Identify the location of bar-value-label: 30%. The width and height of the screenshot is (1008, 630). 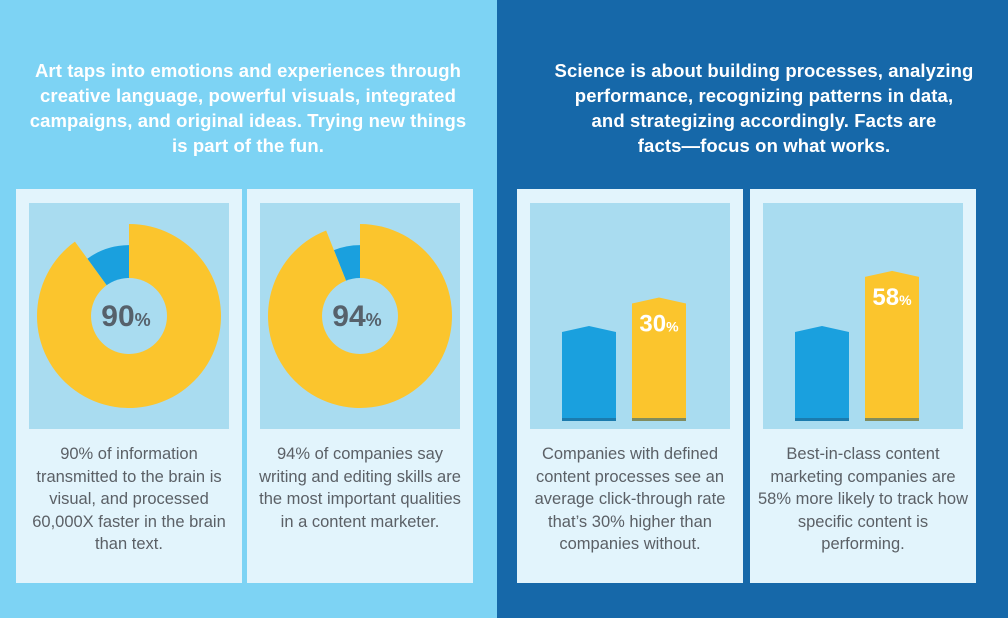
(659, 324).